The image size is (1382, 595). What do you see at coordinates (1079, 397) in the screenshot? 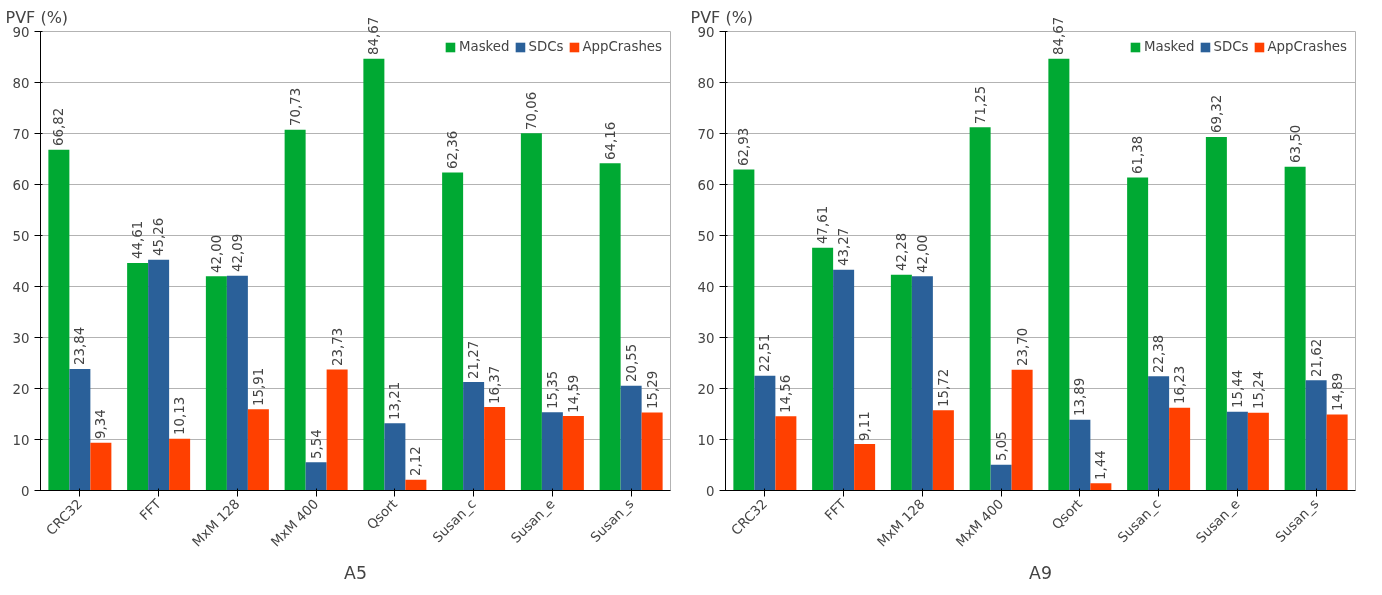
I see `data-label: 13,89` at bounding box center [1079, 397].